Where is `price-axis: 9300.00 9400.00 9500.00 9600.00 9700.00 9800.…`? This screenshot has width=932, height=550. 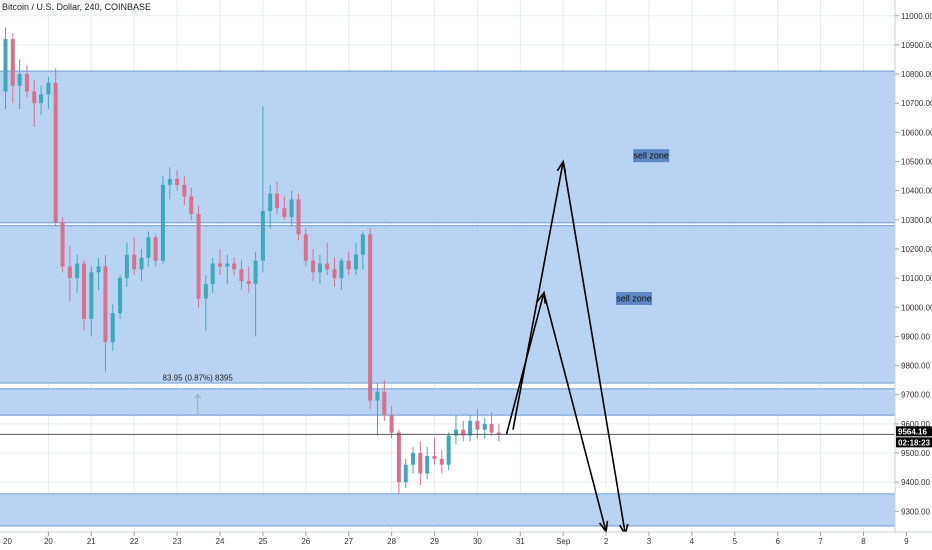
price-axis: 9300.00 9400.00 9500.00 9600.00 9700.00 9800.… is located at coordinates (913, 275).